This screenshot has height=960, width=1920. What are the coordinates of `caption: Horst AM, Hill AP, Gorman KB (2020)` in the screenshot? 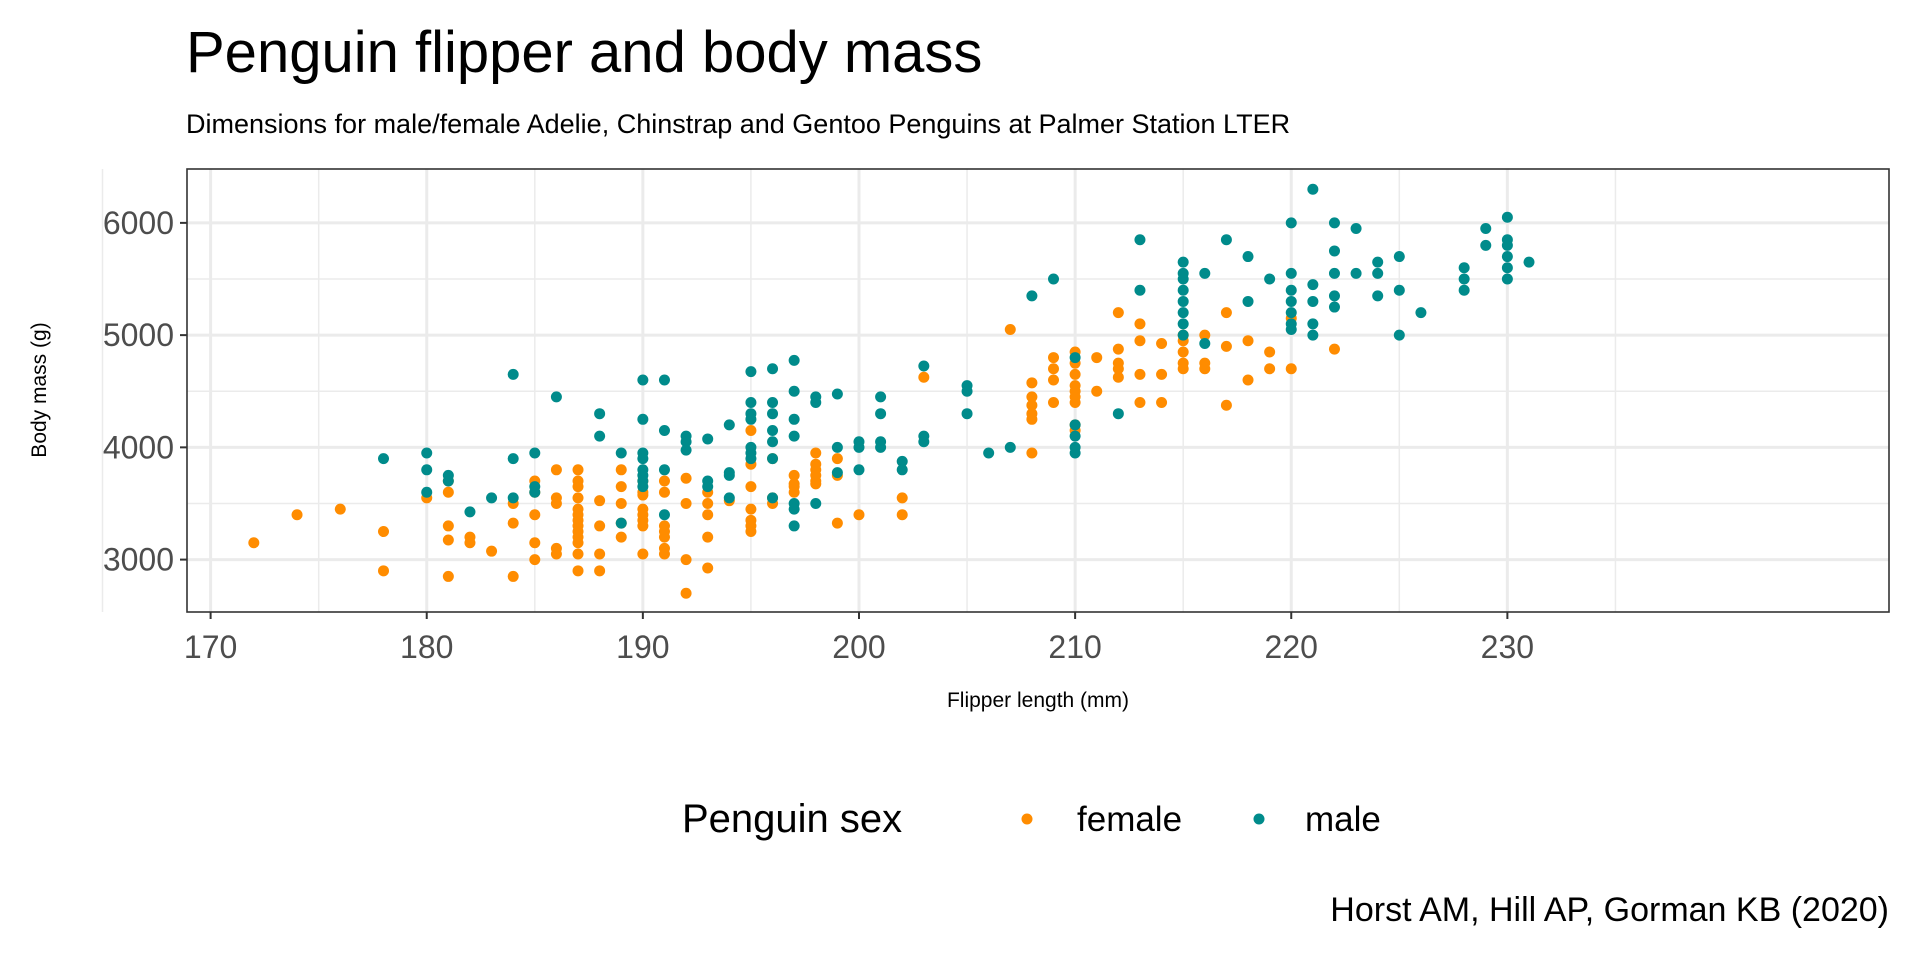 It's located at (1609, 910).